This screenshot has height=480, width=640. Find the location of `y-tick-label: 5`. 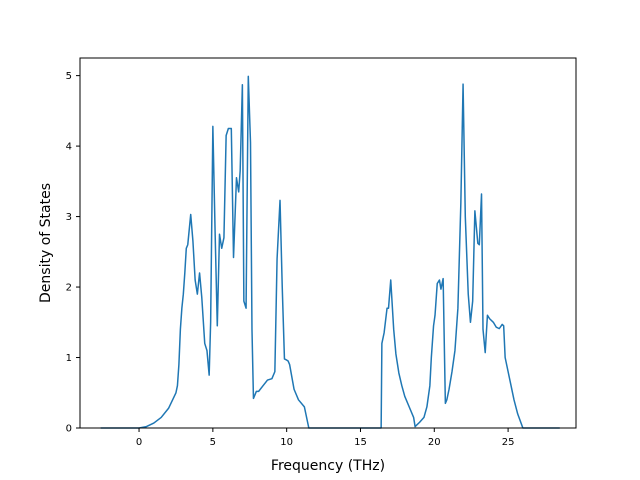

y-tick-label: 5 is located at coordinates (69, 76).